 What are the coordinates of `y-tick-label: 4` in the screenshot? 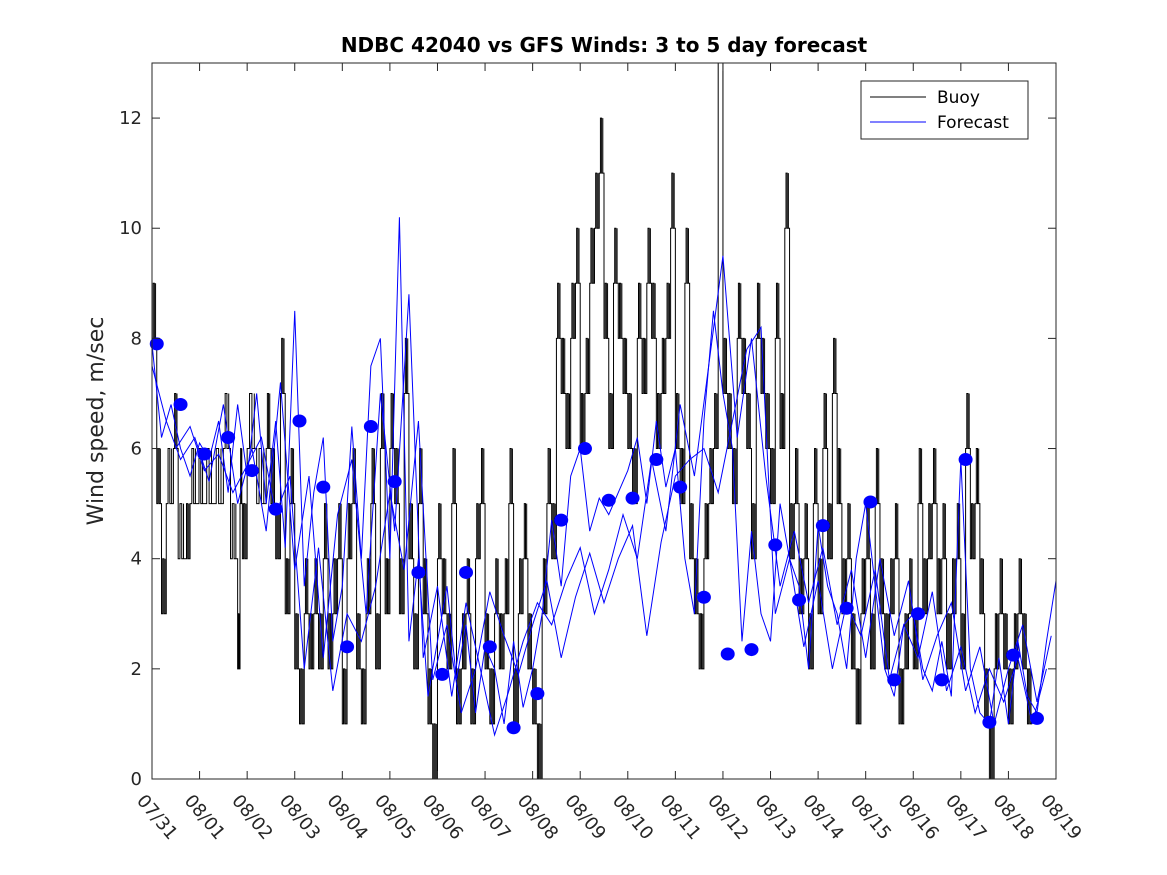 It's located at (136, 559).